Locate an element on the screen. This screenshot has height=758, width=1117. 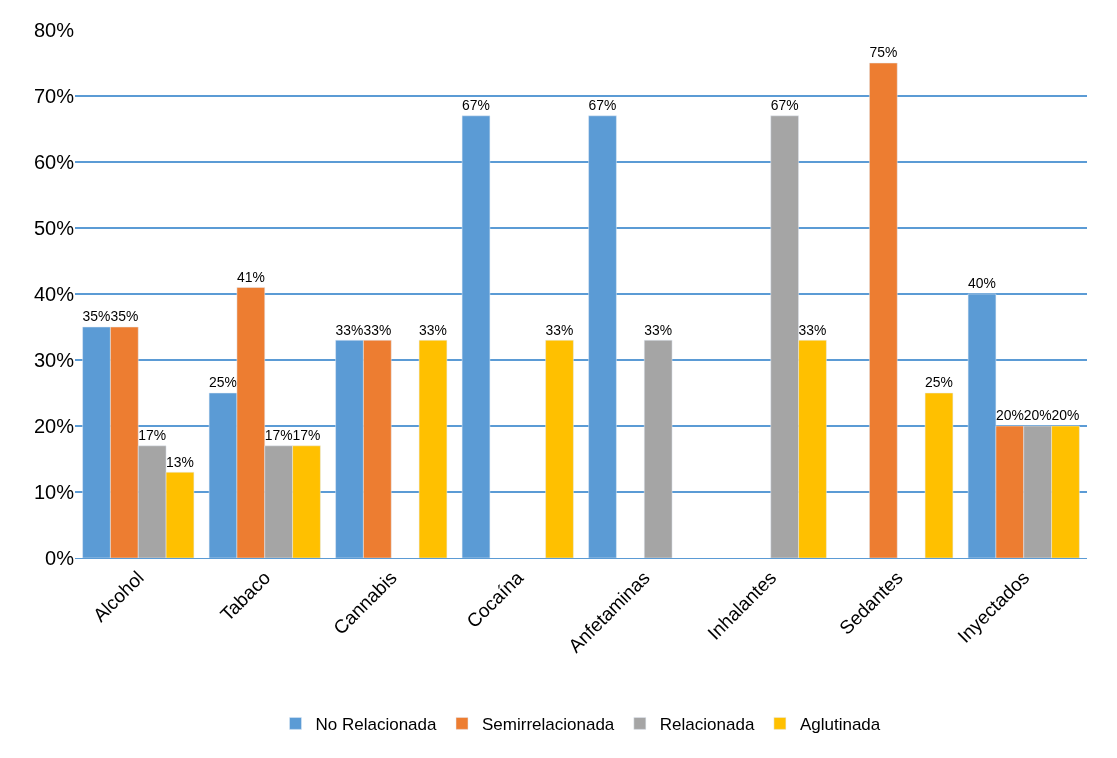
y-tick-label: 60% is located at coordinates (54, 162).